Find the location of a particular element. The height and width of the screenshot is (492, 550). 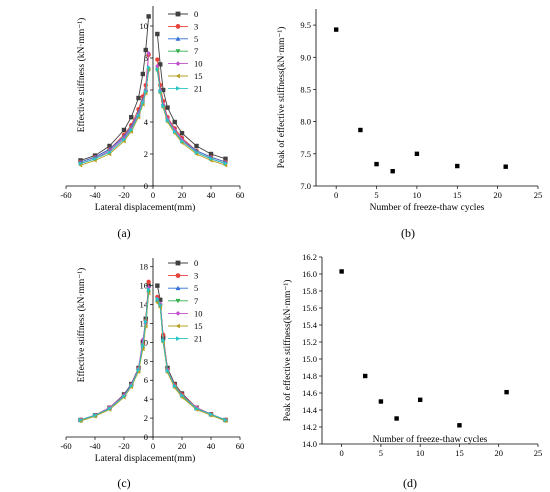

y-tick-label: 4 is located at coordinates (146, 399).